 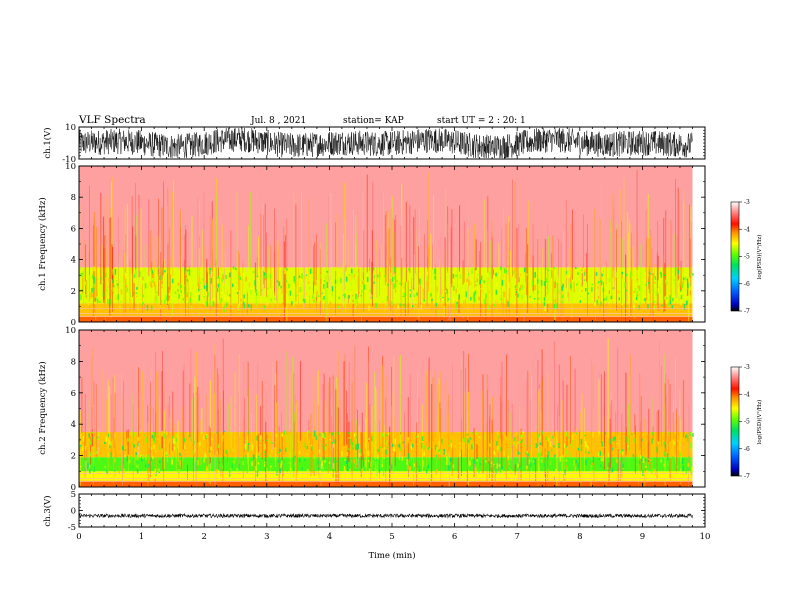 I want to click on ch3-xtick-label: 7, so click(x=516, y=537).